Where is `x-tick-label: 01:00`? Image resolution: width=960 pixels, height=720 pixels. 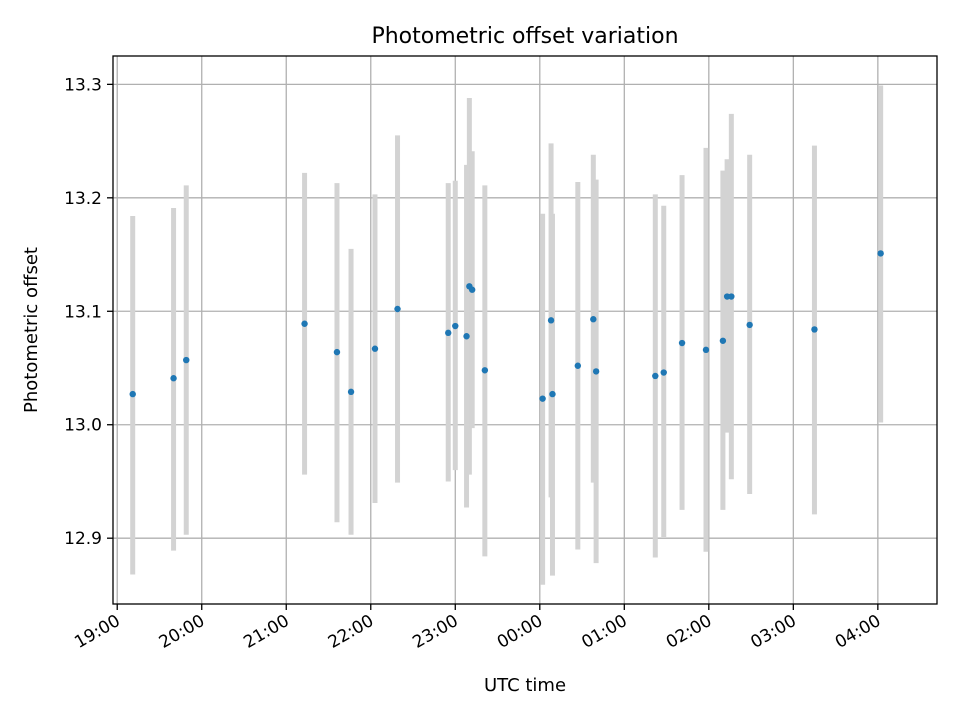 x-tick-label: 01:00 is located at coordinates (604, 632).